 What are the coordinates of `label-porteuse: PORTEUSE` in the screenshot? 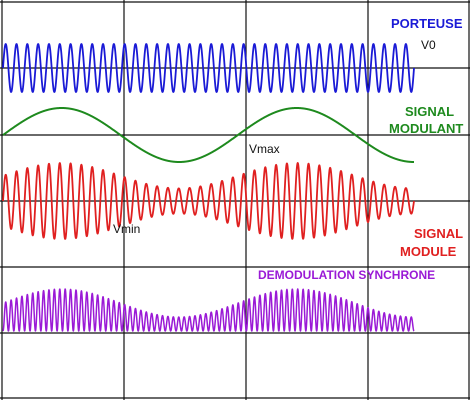 It's located at (427, 23).